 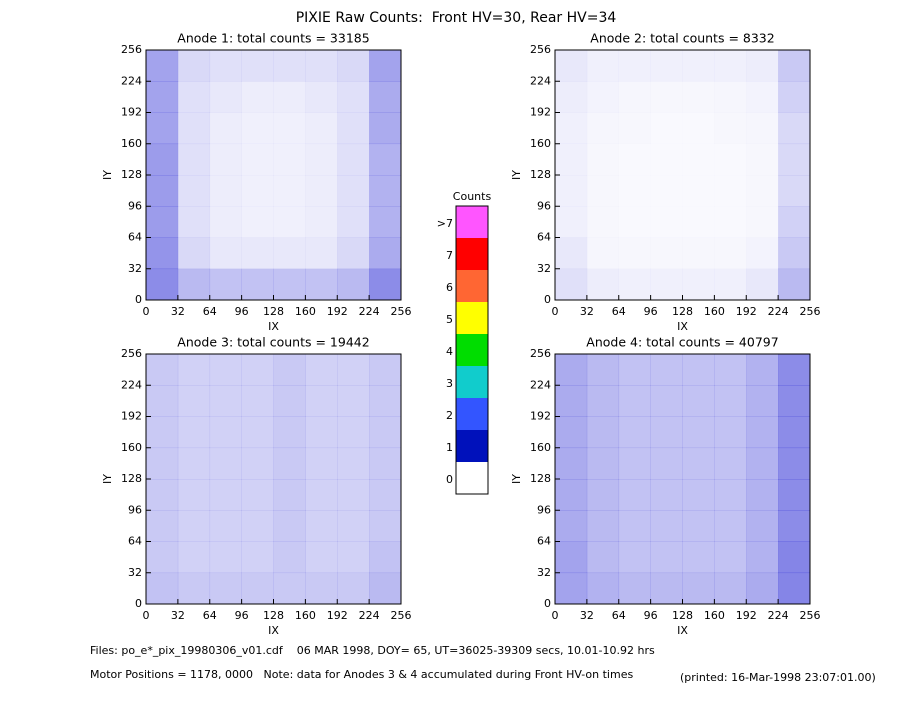 I want to click on panel-title: Anode 1: total counts = 33185, so click(x=273, y=38).